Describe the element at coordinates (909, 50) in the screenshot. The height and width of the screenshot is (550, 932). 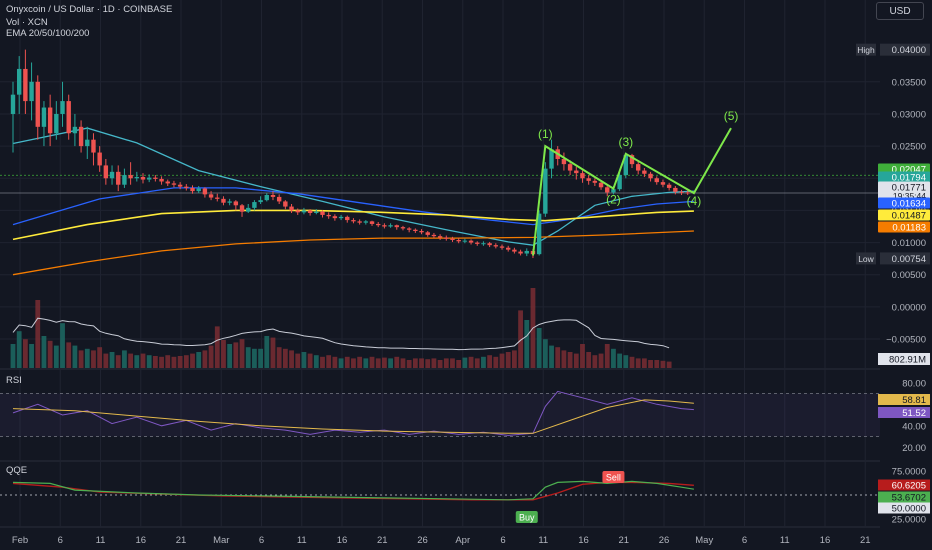
I see `extreme-value-text: 0.04000` at that location.